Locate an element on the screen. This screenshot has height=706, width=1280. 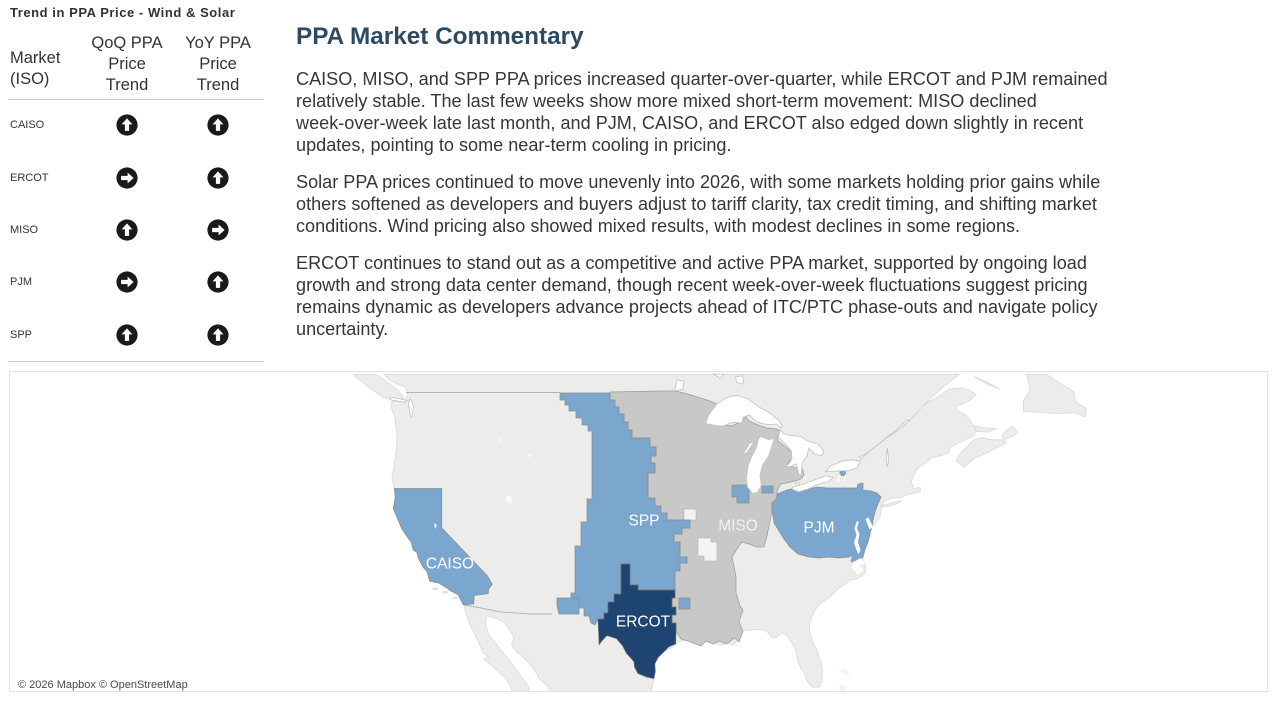
svg-text: MISO is located at coordinates (738, 526).